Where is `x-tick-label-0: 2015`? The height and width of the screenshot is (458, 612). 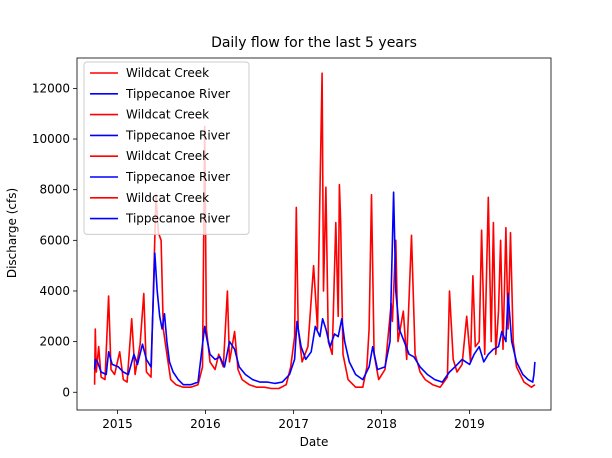
x-tick-label-0: 2015 is located at coordinates (117, 424).